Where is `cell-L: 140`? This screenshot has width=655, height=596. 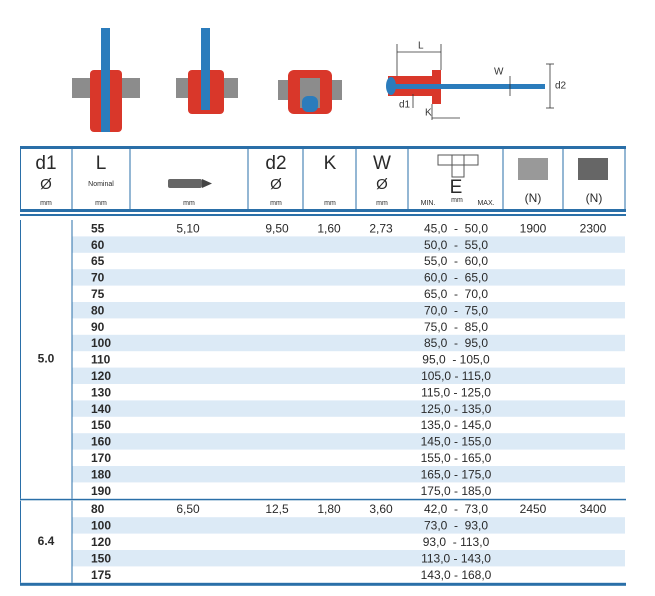
cell-L: 140 is located at coordinates (101, 409).